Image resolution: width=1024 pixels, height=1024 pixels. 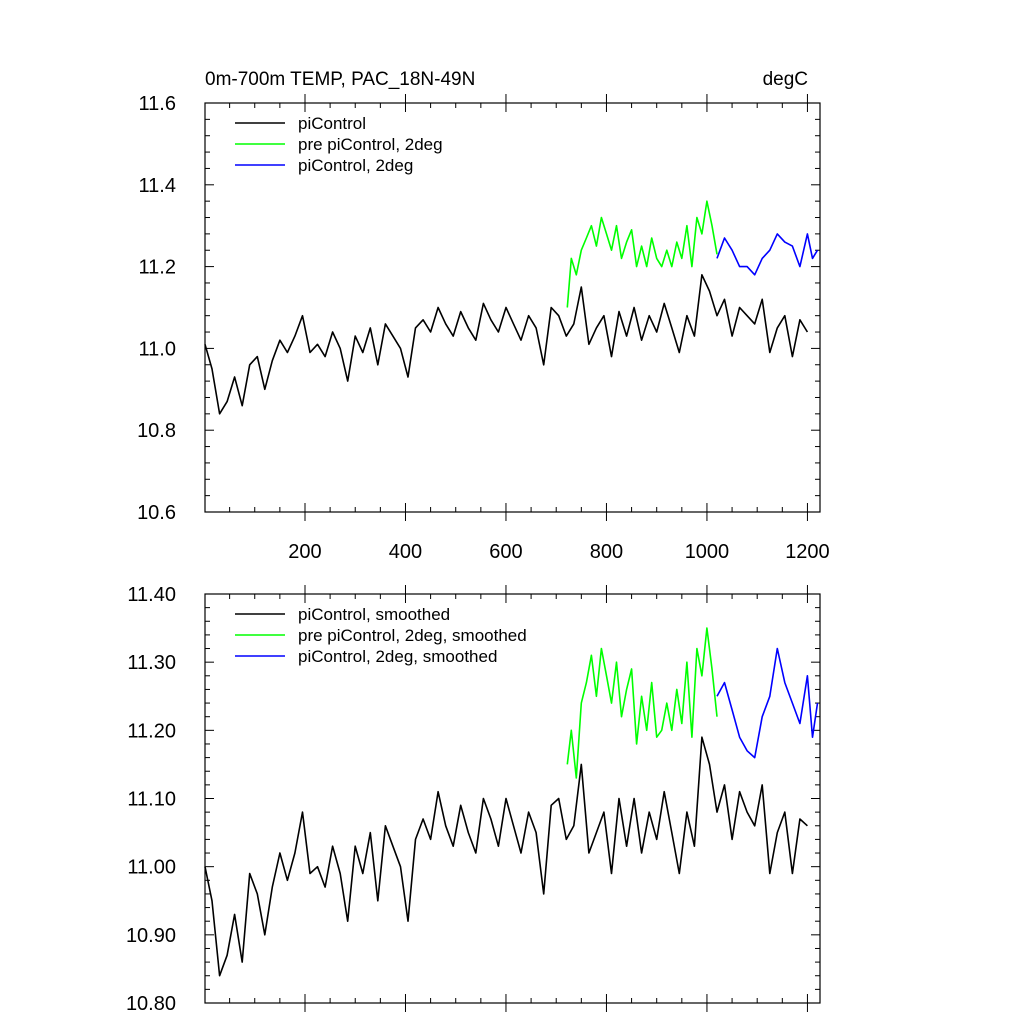 I want to click on y-tick-label: 10.80, so click(x=151, y=1004).